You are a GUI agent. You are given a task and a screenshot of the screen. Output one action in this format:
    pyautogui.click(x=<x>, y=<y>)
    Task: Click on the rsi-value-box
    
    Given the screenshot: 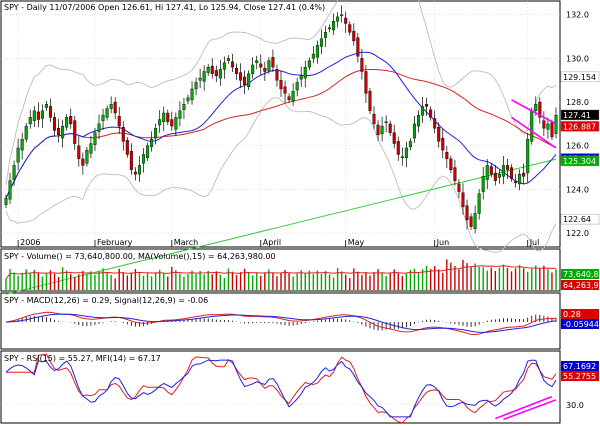 What is the action you would take?
    pyautogui.click(x=580, y=376)
    